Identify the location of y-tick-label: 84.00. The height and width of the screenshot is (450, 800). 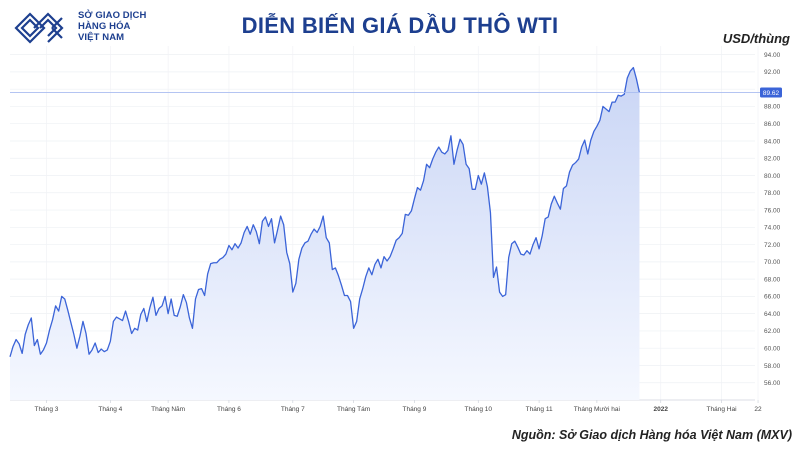
(772, 141).